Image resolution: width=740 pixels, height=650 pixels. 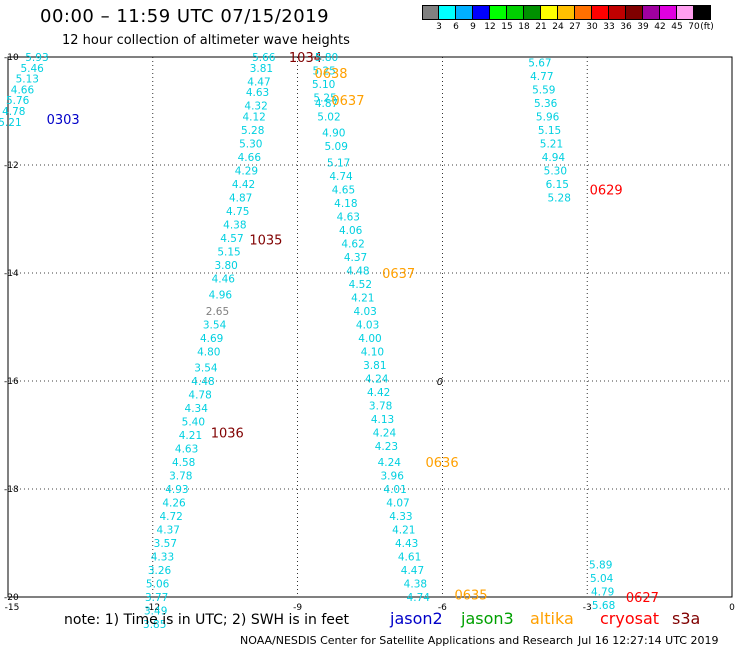 What do you see at coordinates (587, 608) in the screenshot?
I see `x-tick-label: -3` at bounding box center [587, 608].